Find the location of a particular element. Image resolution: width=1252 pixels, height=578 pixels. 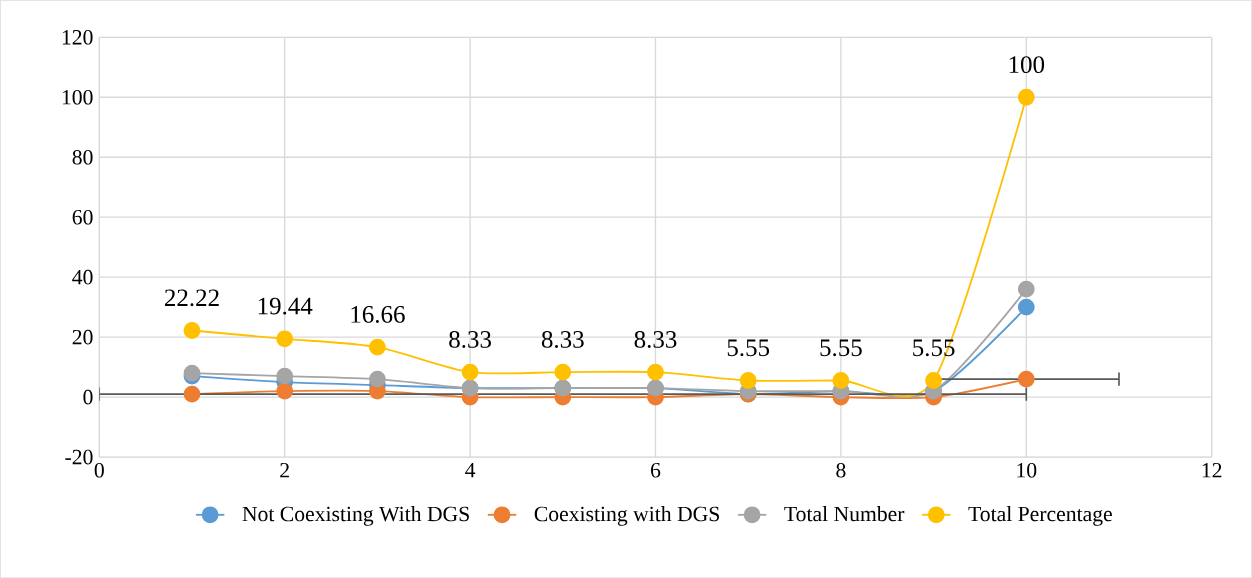

y-tick-label: 0 is located at coordinates (88, 397).